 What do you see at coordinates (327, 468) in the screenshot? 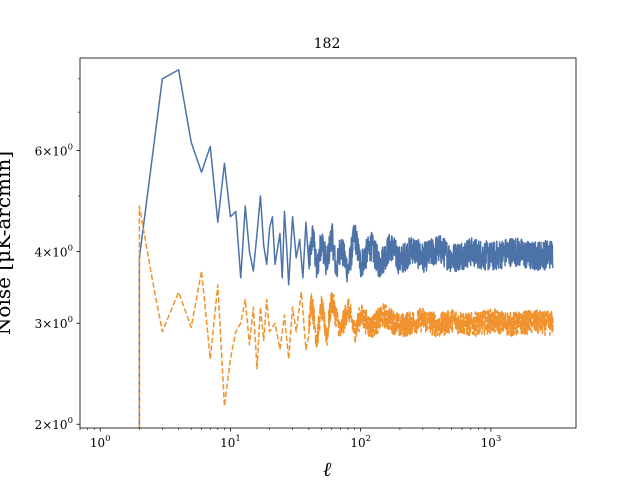
I see `x-axis-label: ℓ` at bounding box center [327, 468].